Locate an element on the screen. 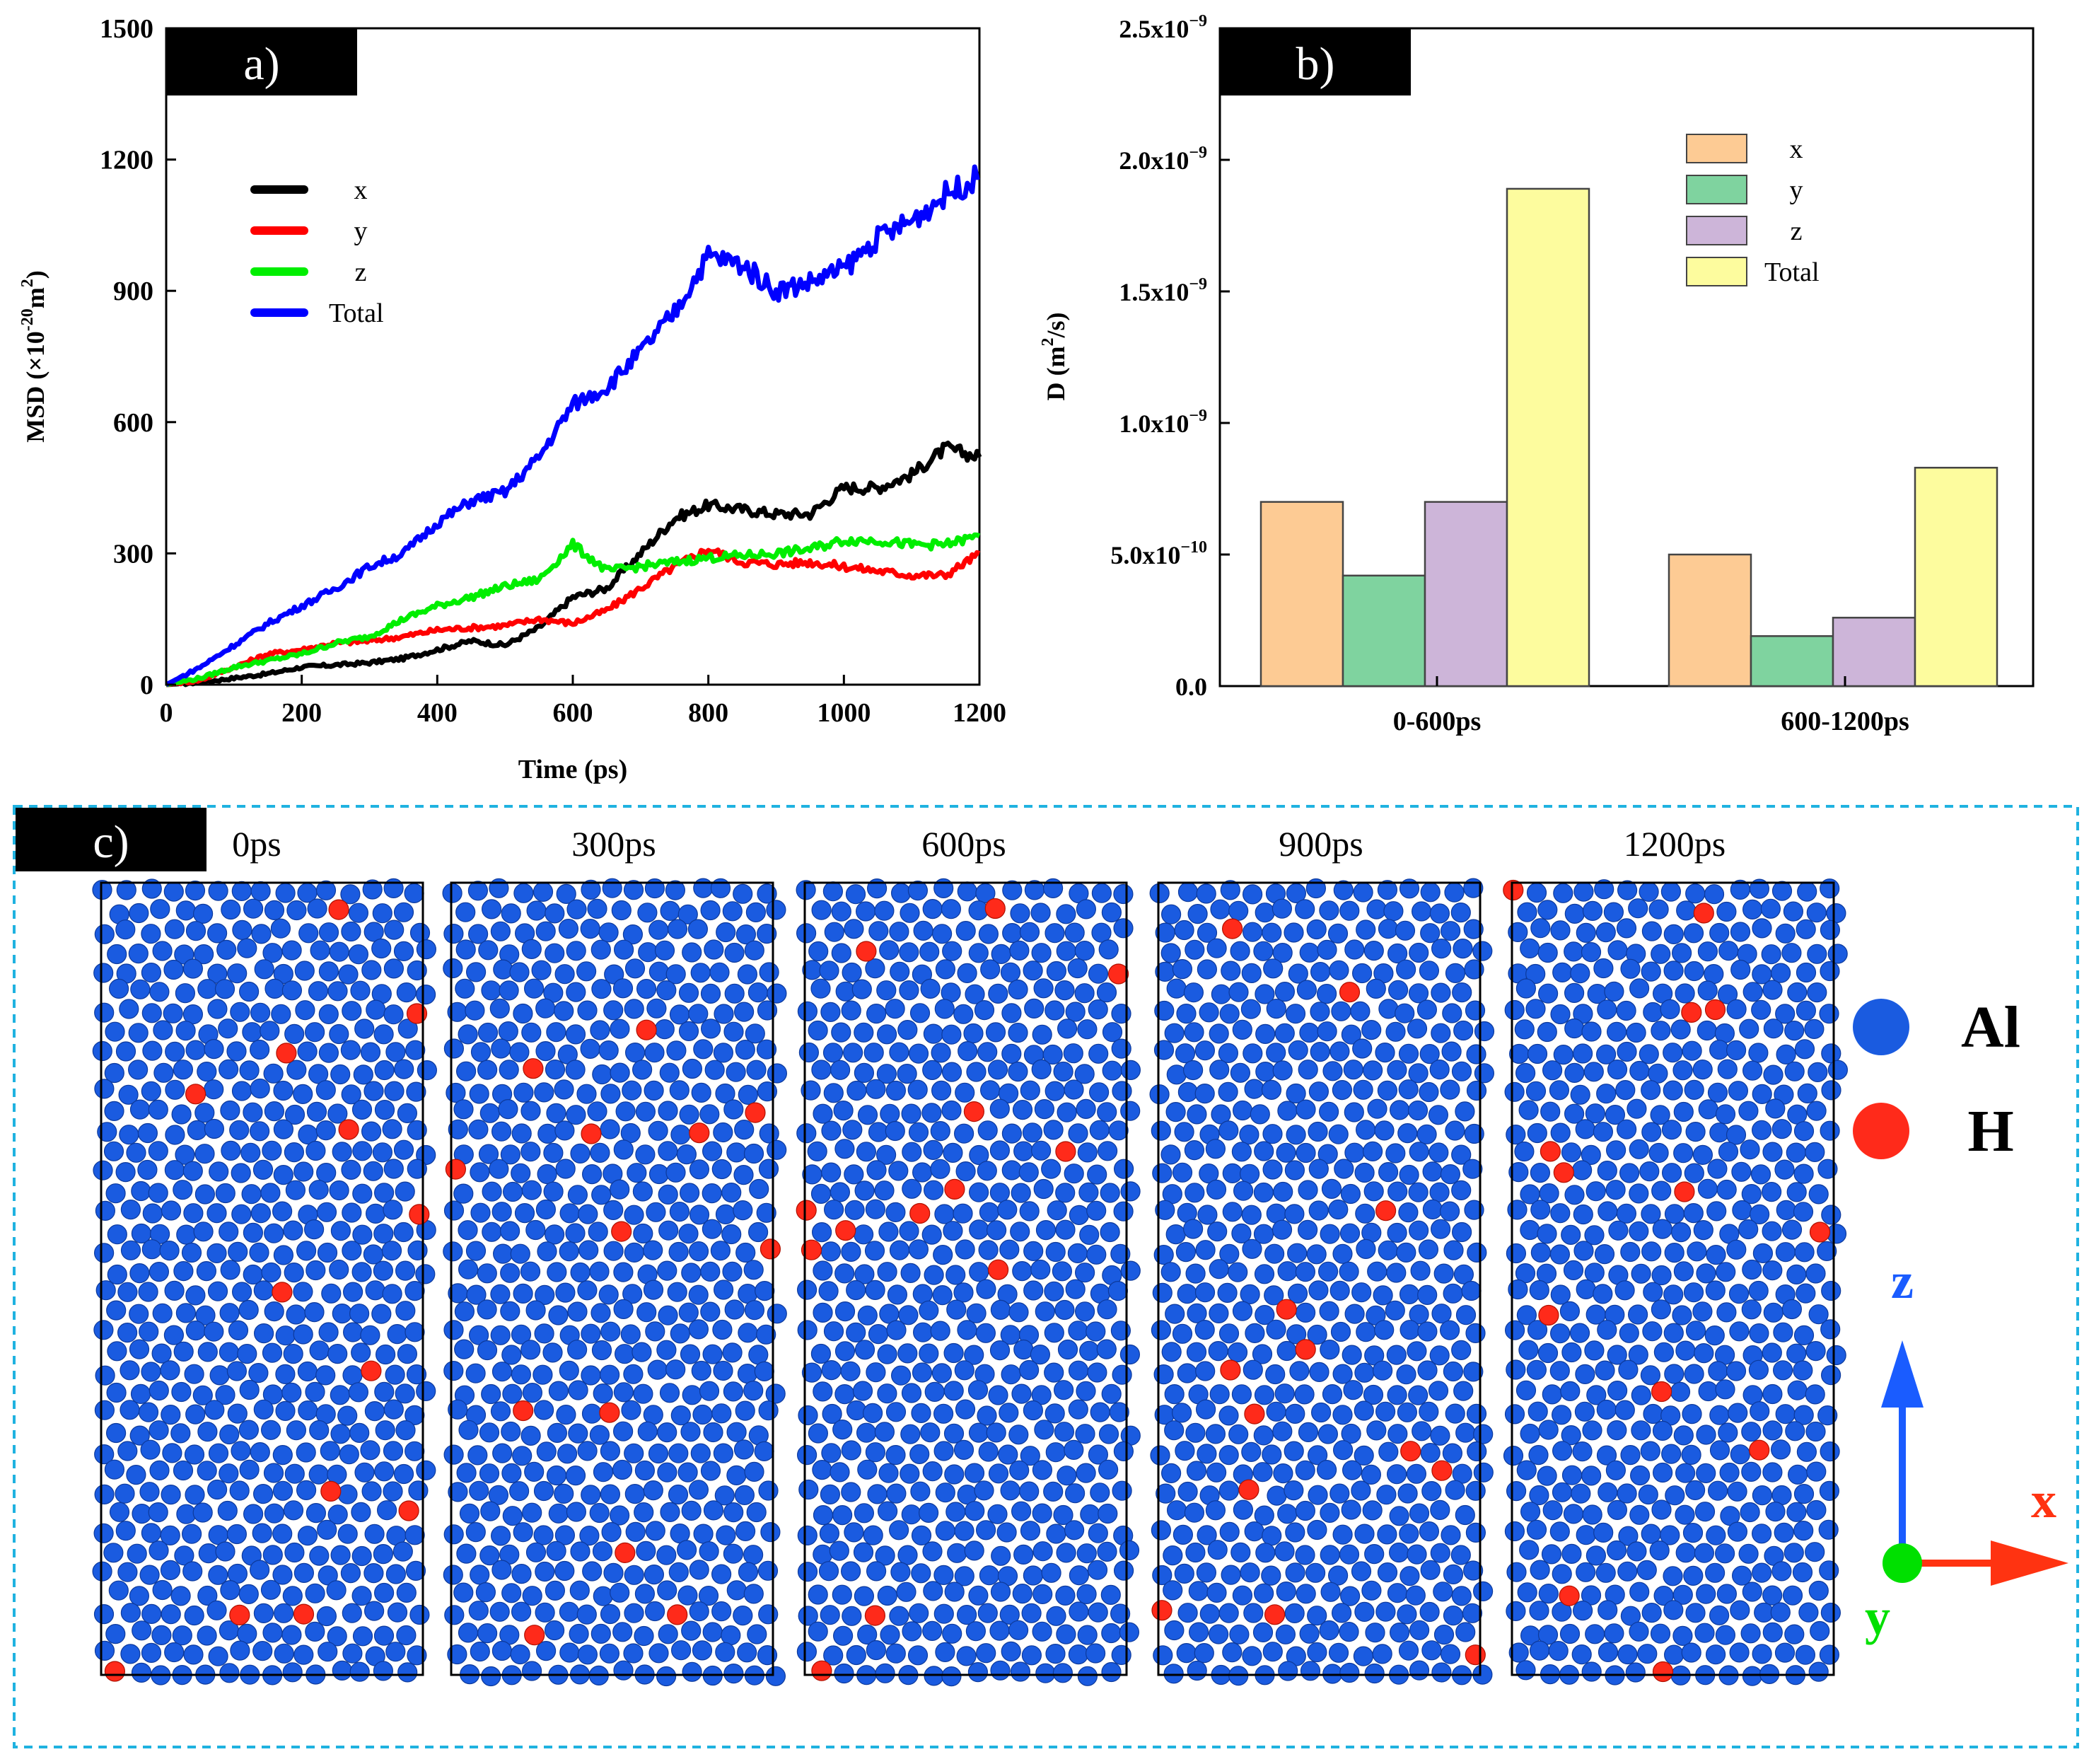  a-ytick-label: 0 is located at coordinates (146, 685).